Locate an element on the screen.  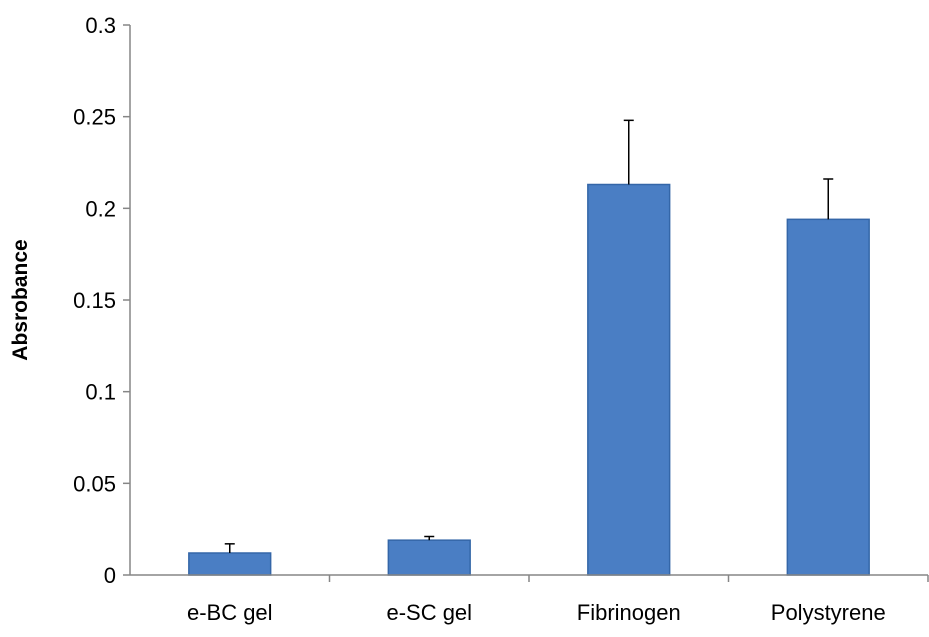
y-tick-label: 0.05 is located at coordinates (94, 483).